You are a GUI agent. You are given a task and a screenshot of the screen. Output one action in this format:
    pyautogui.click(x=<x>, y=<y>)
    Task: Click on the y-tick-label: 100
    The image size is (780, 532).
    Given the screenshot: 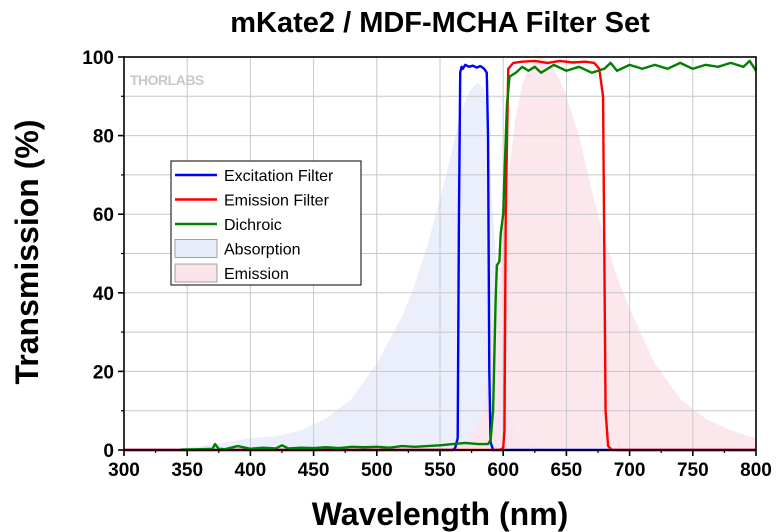 What is the action you would take?
    pyautogui.click(x=98, y=58)
    